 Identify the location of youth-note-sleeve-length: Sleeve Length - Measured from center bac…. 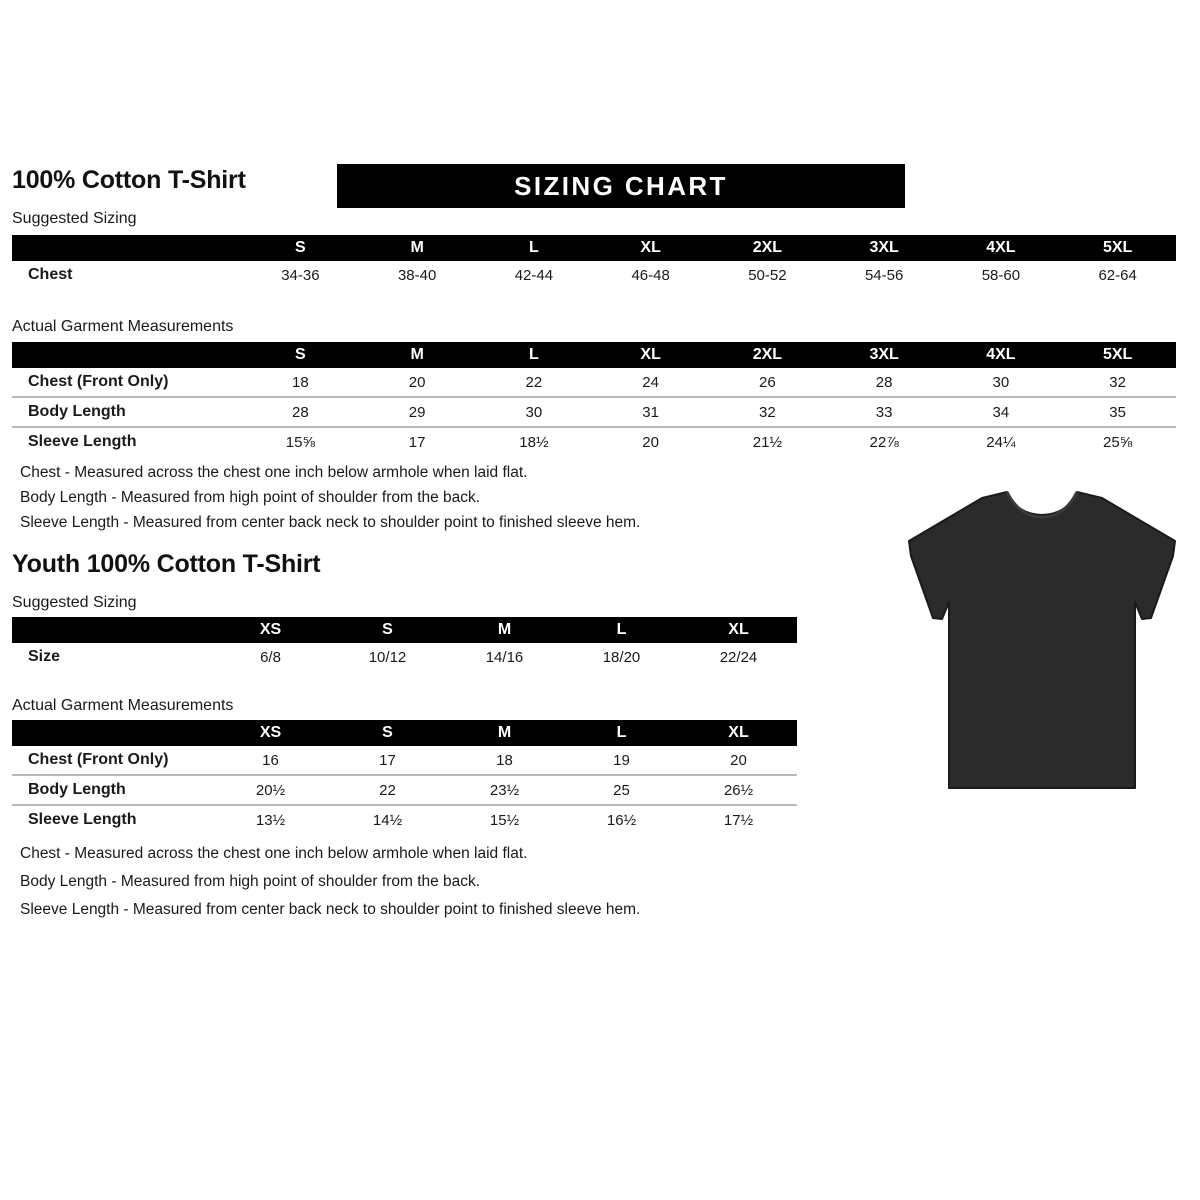
(330, 909).